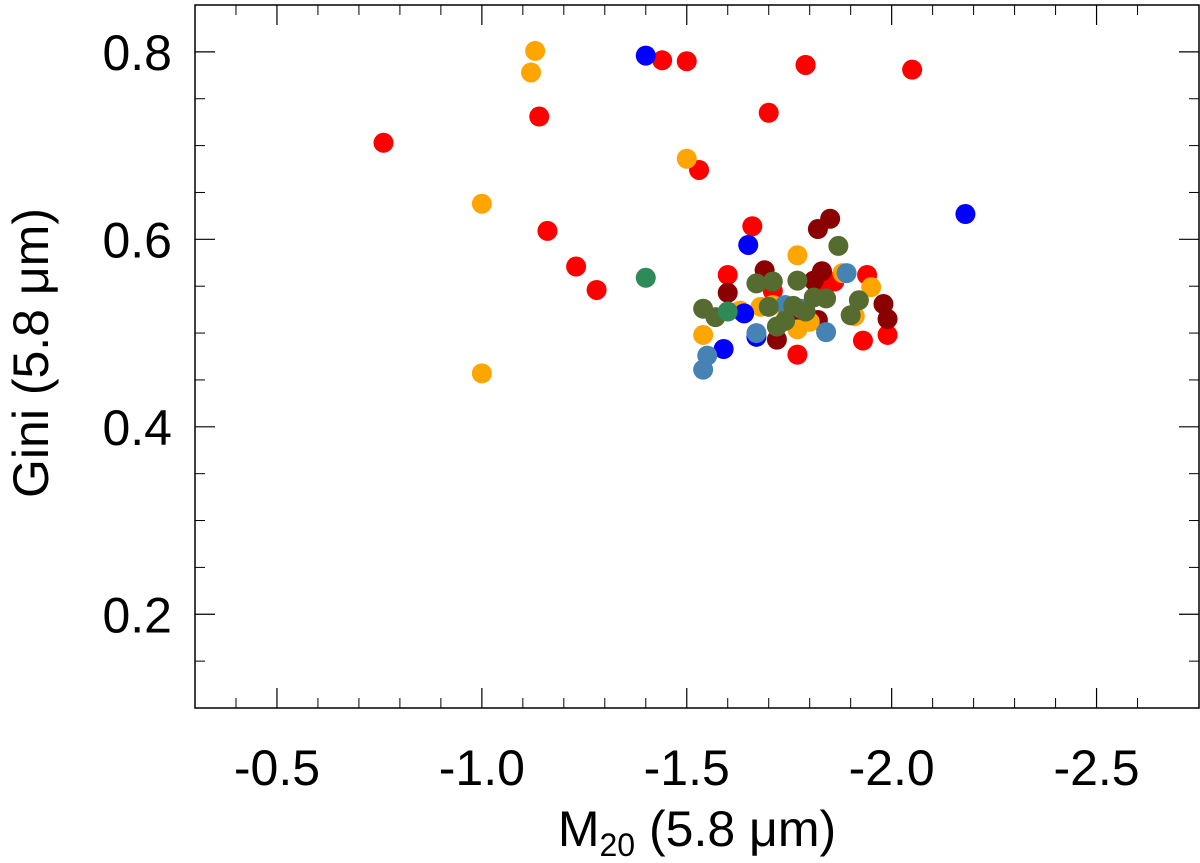 The height and width of the screenshot is (863, 1200). I want to click on x-tick-label: -0.5, so click(277, 768).